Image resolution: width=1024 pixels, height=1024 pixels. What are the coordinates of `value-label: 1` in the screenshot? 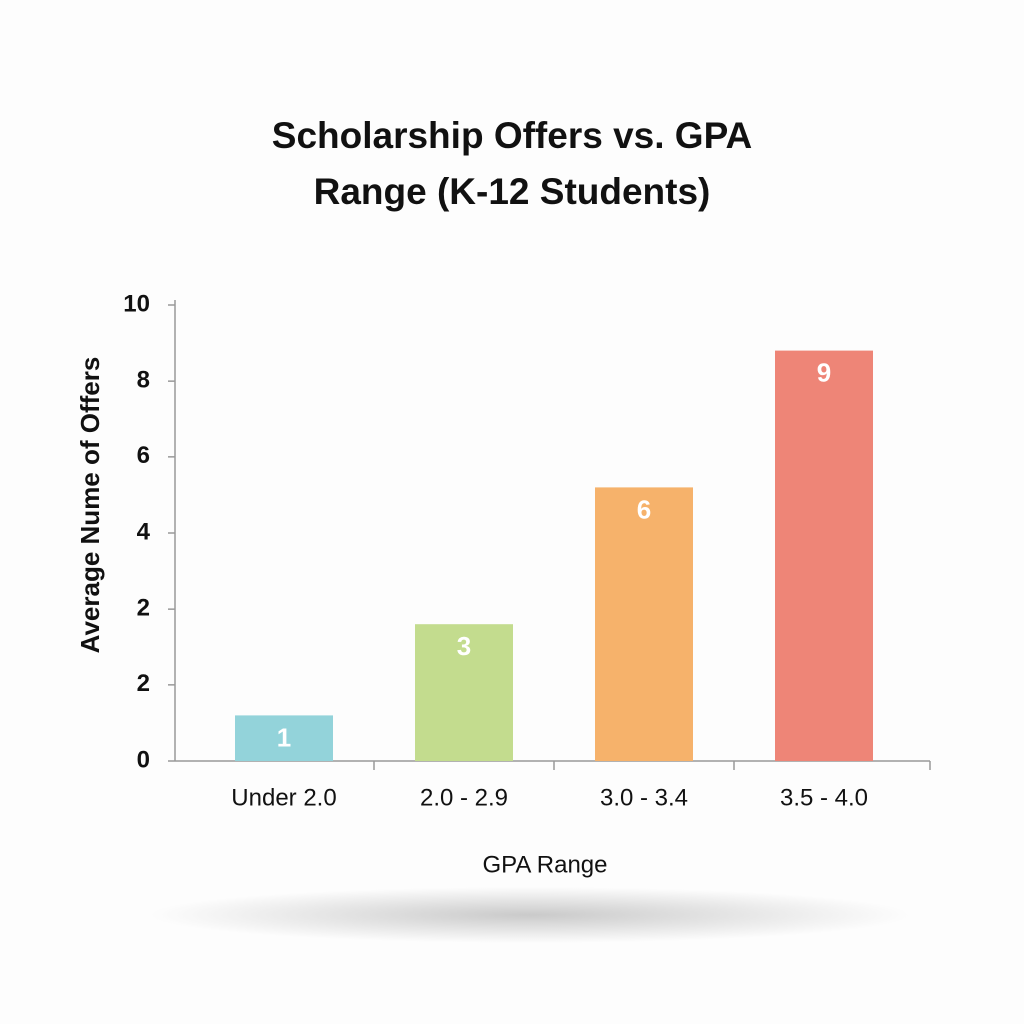 It's located at (284, 737).